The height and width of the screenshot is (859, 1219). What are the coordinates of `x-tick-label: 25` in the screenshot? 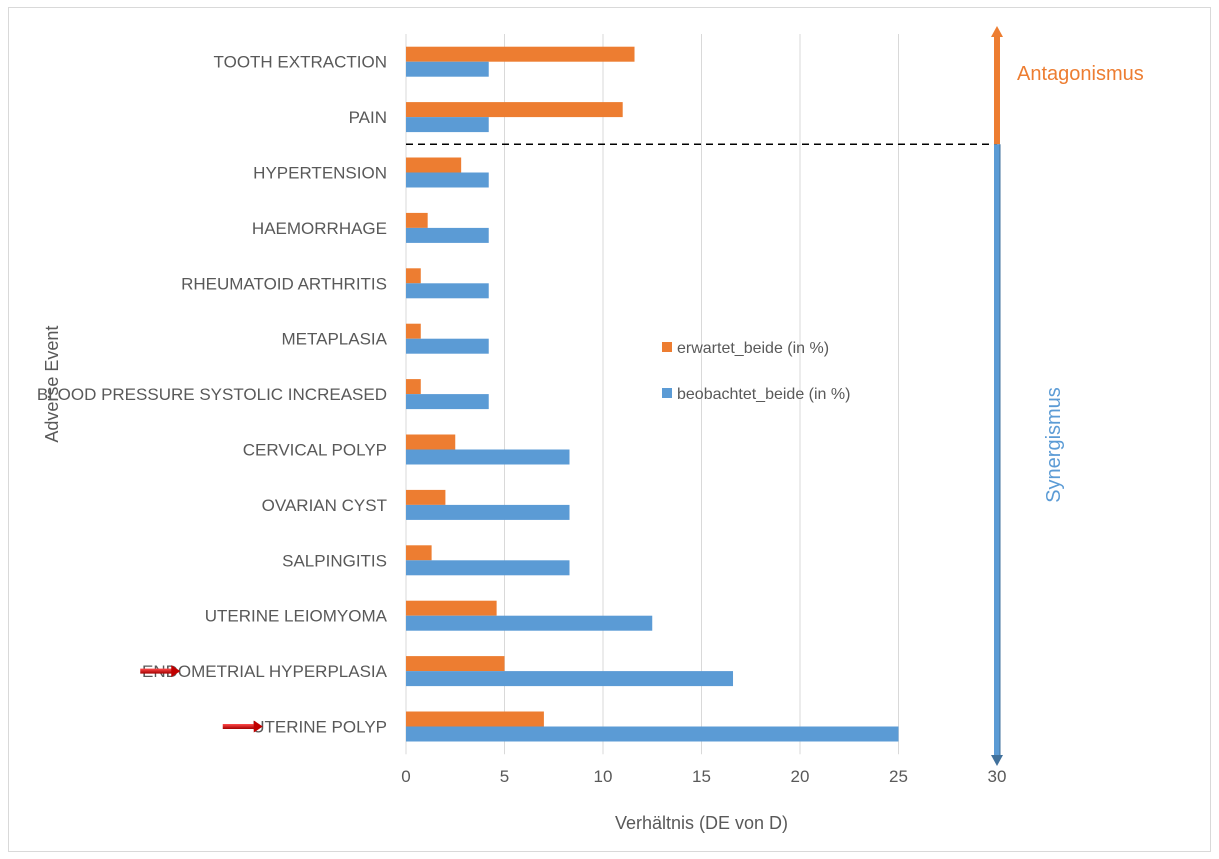 It's located at (898, 776).